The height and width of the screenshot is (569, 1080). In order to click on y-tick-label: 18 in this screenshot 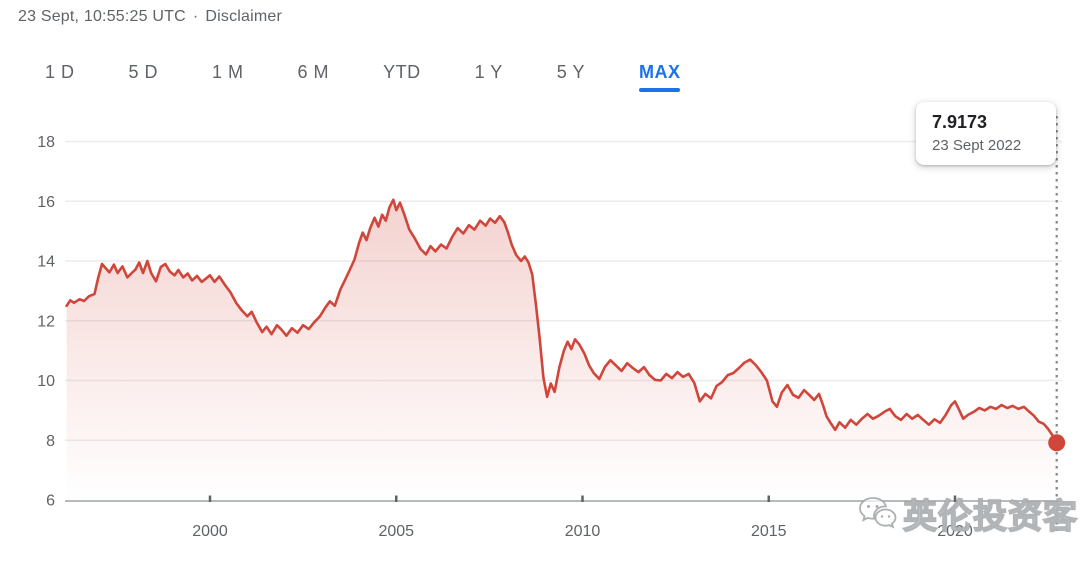, I will do `click(46, 142)`.